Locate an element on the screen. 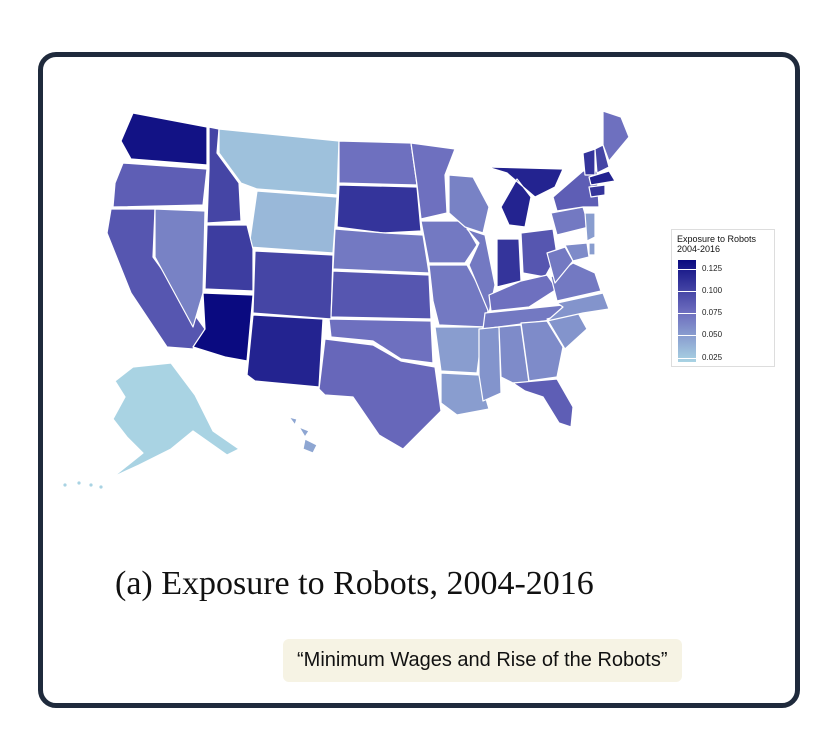  state-nc is located at coordinates (578, 307).